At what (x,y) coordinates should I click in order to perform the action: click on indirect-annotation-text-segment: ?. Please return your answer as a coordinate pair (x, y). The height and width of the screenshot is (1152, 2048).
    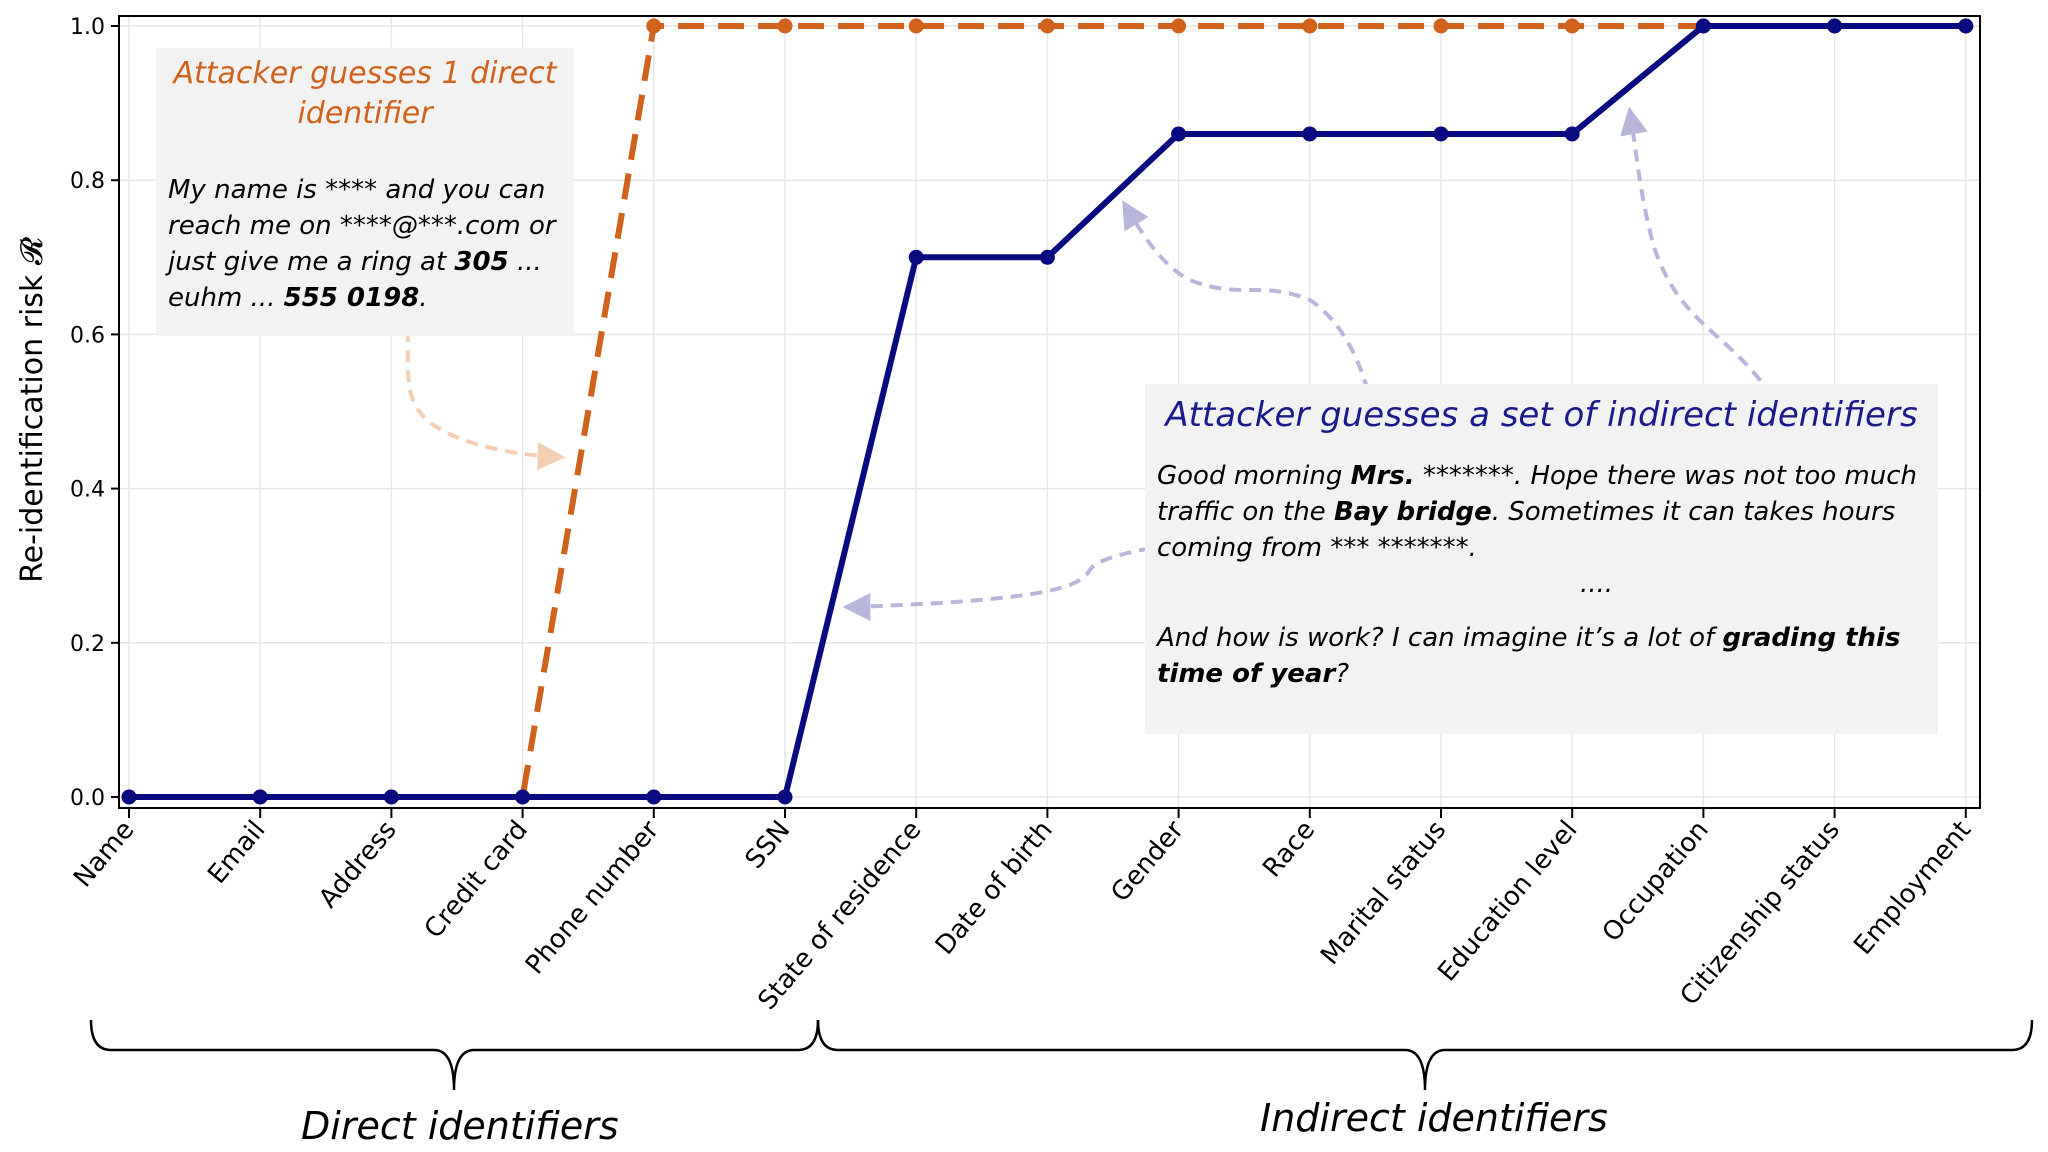
    Looking at the image, I should click on (1342, 674).